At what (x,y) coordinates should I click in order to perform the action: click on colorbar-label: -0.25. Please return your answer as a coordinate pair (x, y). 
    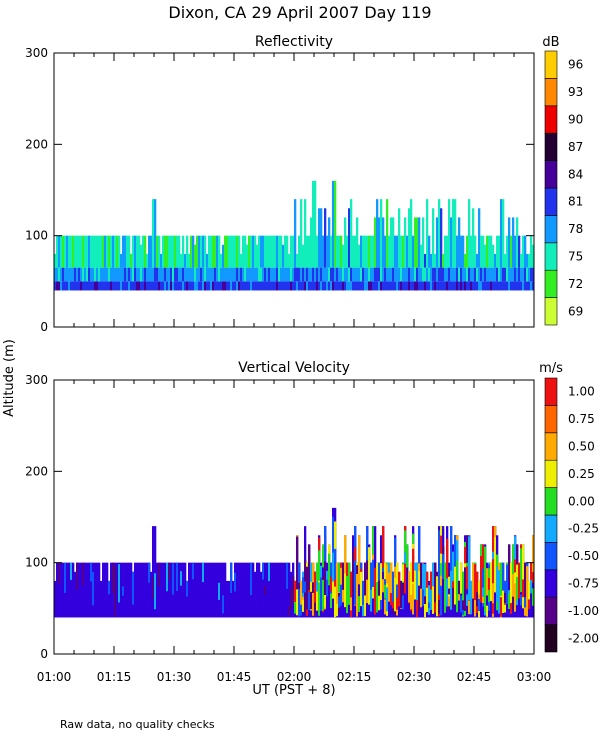
    Looking at the image, I should click on (583, 529).